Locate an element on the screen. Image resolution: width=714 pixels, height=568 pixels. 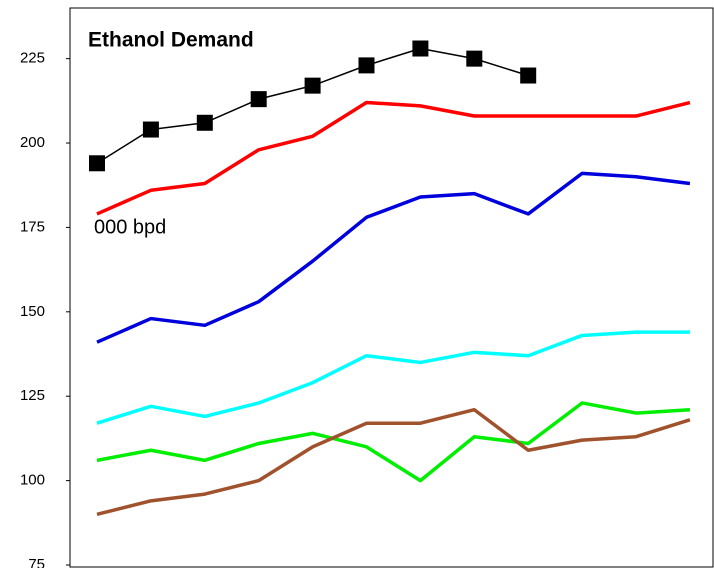
y-tick-label: 225 is located at coordinates (32, 58).